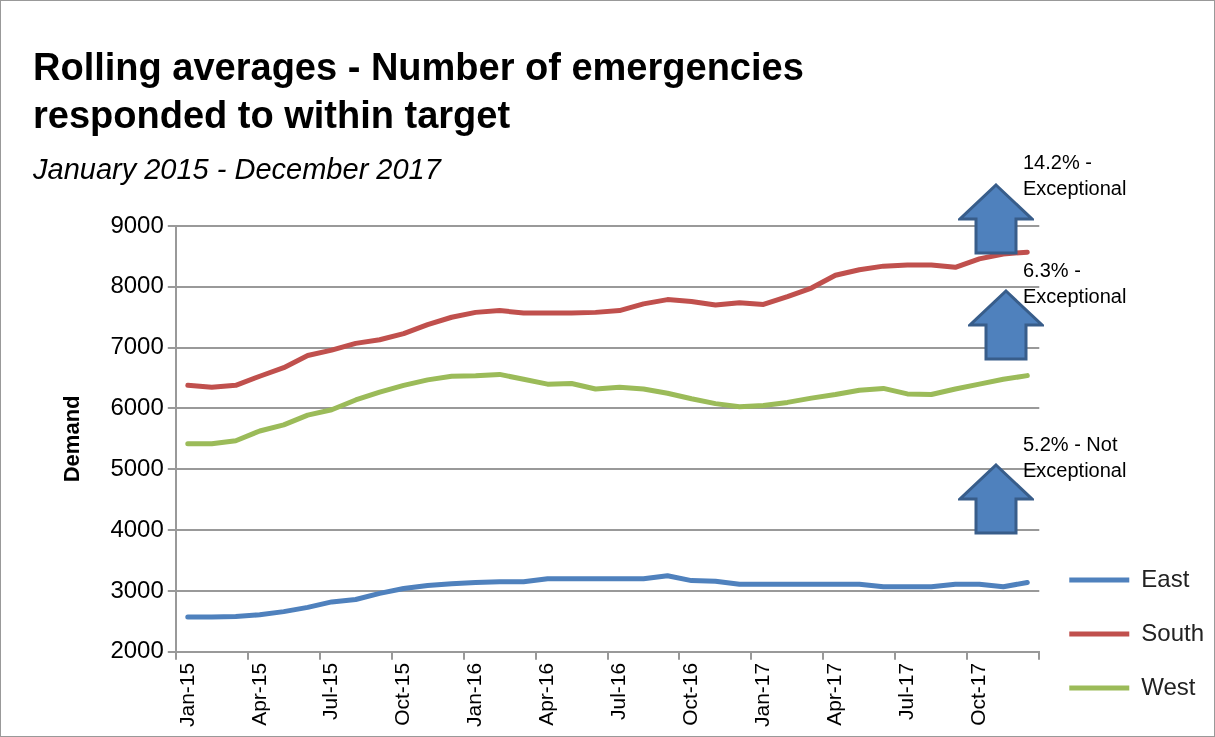 The height and width of the screenshot is (737, 1215). I want to click on x-tick-label: Apr-15, so click(258, 694).